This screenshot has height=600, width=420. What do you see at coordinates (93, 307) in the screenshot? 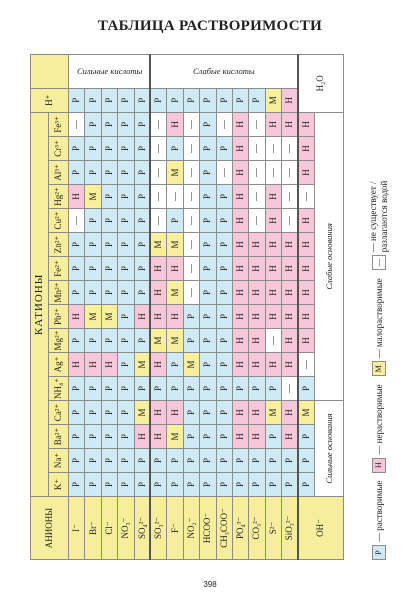
I see `anion-row: Br⁻ Р Р Р Р Р Н Р М Р Р Р Р М Р Р Р Р` at bounding box center [93, 307].